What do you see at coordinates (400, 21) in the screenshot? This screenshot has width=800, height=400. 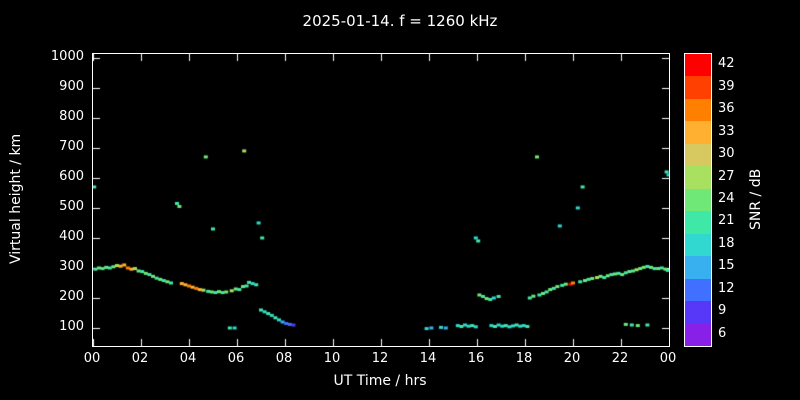 I see `chart-title: 2025-01-14. f = 1260 kHz` at bounding box center [400, 21].